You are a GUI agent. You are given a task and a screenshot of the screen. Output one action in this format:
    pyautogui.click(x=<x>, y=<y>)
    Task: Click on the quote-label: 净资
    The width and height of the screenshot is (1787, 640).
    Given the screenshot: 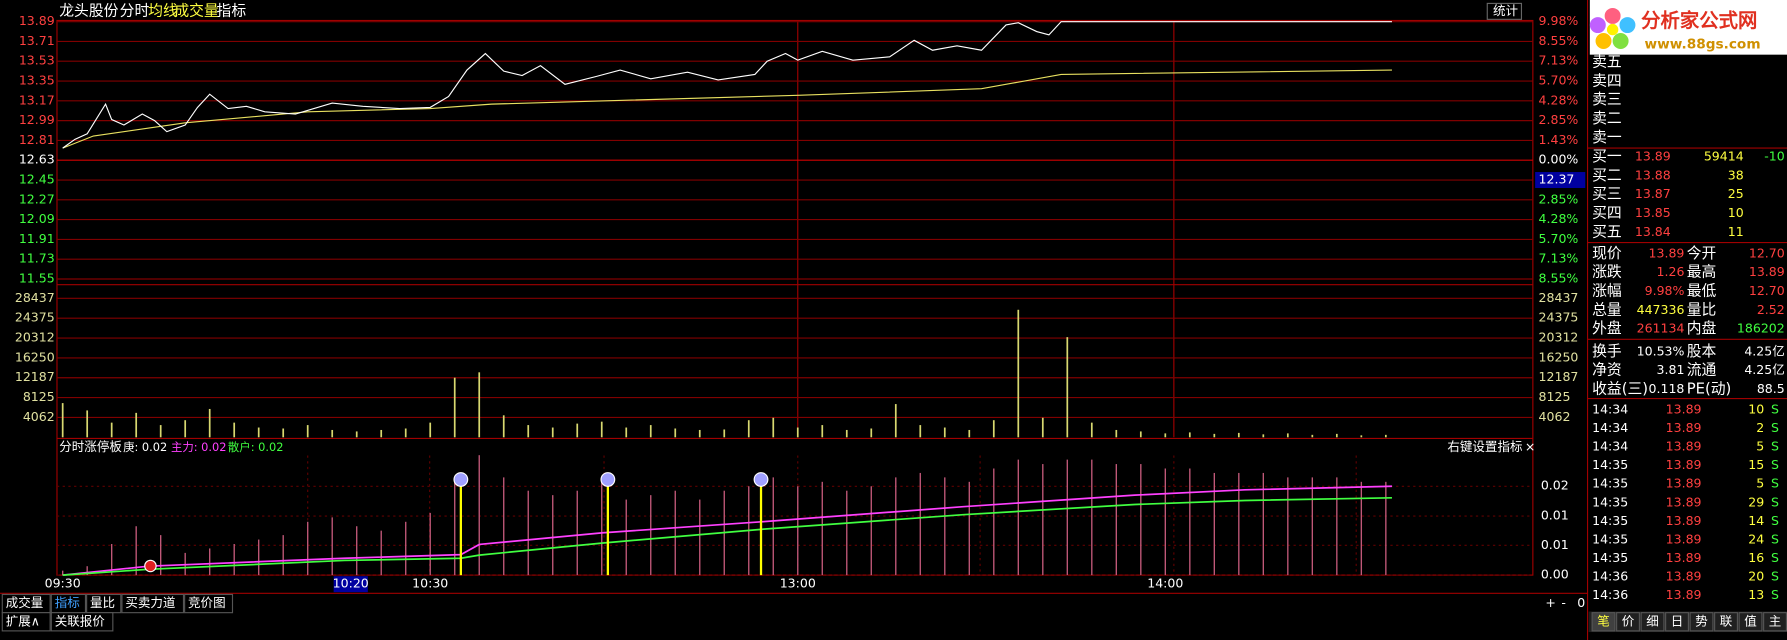 What is the action you would take?
    pyautogui.click(x=1607, y=370)
    